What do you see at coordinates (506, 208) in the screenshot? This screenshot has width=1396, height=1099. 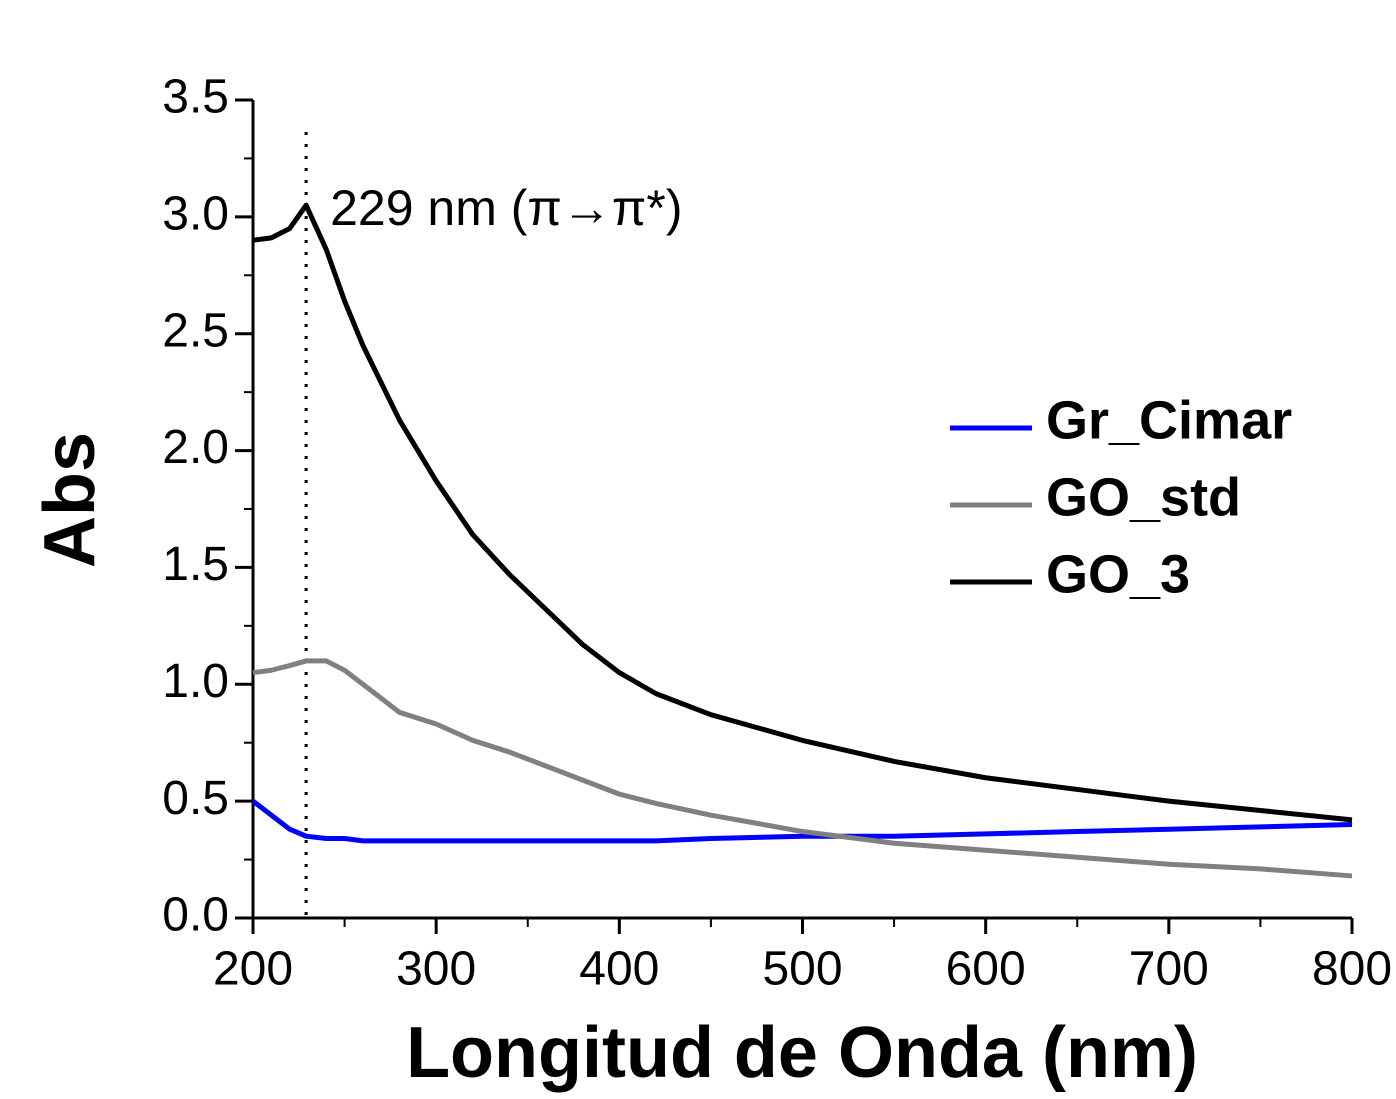 I see `annotation-text: 229 nm (π→π*)` at bounding box center [506, 208].